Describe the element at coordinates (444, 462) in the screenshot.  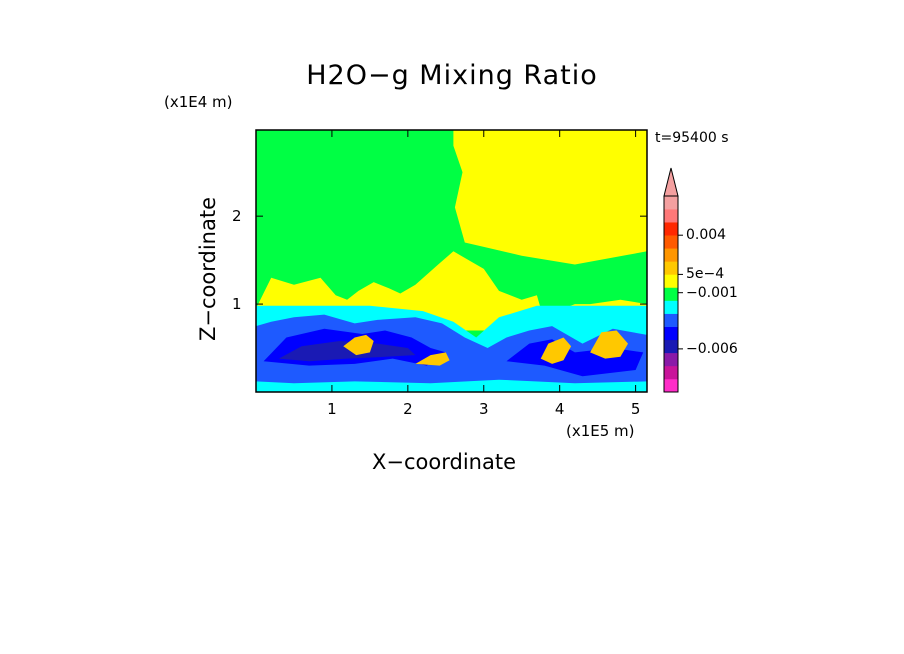
I see `x-axis-label: X−coordinate` at that location.